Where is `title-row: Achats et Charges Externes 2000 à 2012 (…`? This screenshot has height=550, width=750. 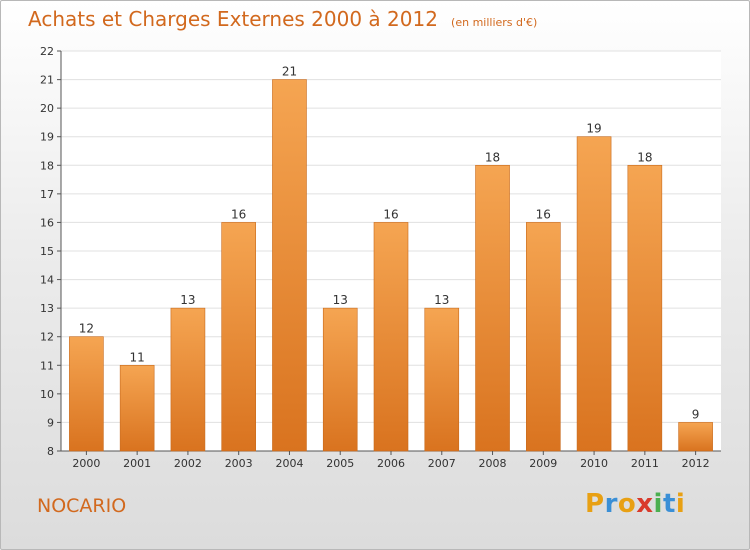 title-row: Achats et Charges Externes 2000 à 2012 (… is located at coordinates (282, 19).